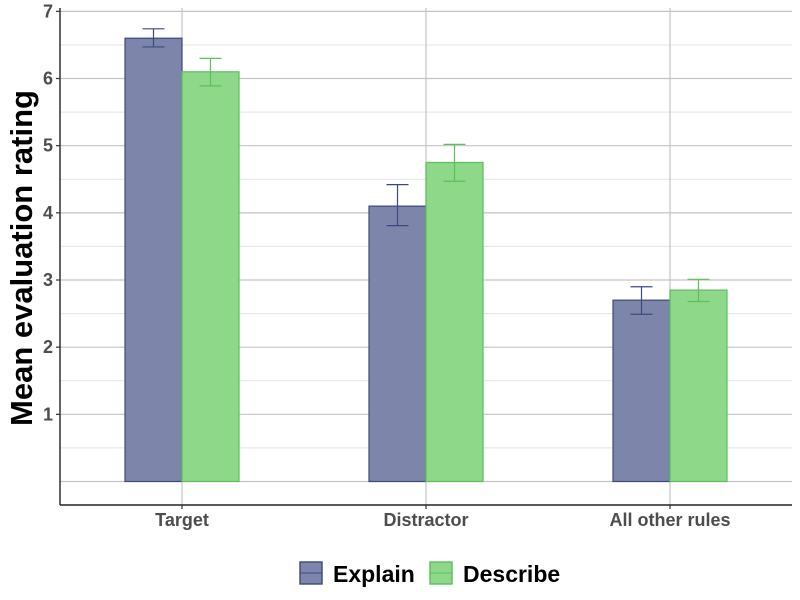 The width and height of the screenshot is (800, 600). I want to click on x-tick-labels: Target Distractor All other rules, so click(443, 517).